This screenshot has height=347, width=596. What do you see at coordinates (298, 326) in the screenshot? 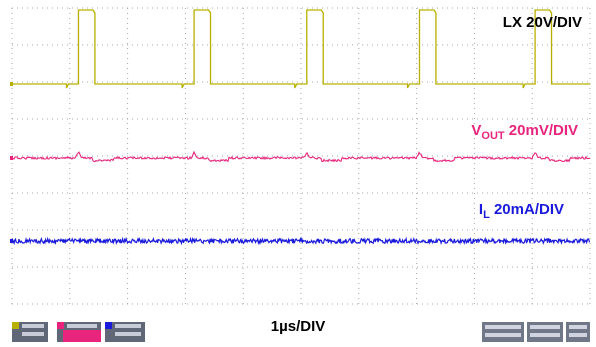
I see `time-scale-label: 1µs/DIV` at bounding box center [298, 326].